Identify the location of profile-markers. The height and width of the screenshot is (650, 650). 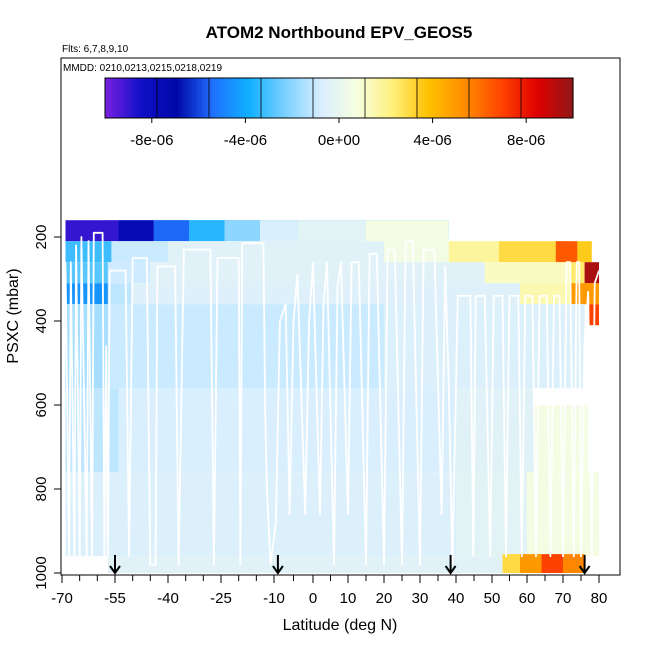
(350, 565).